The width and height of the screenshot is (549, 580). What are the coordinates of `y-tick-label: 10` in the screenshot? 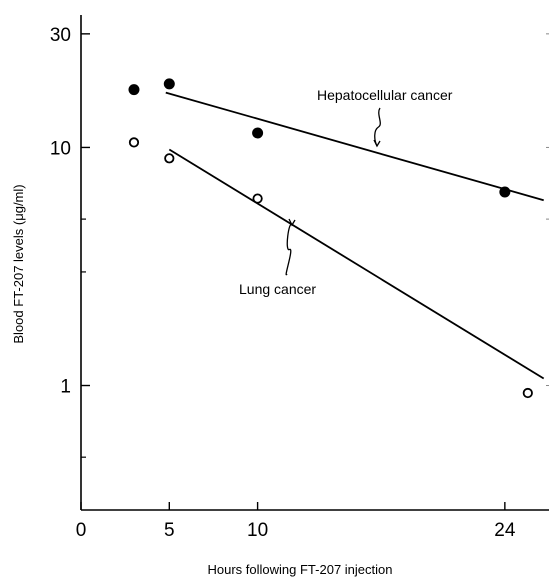 It's located at (60, 148).